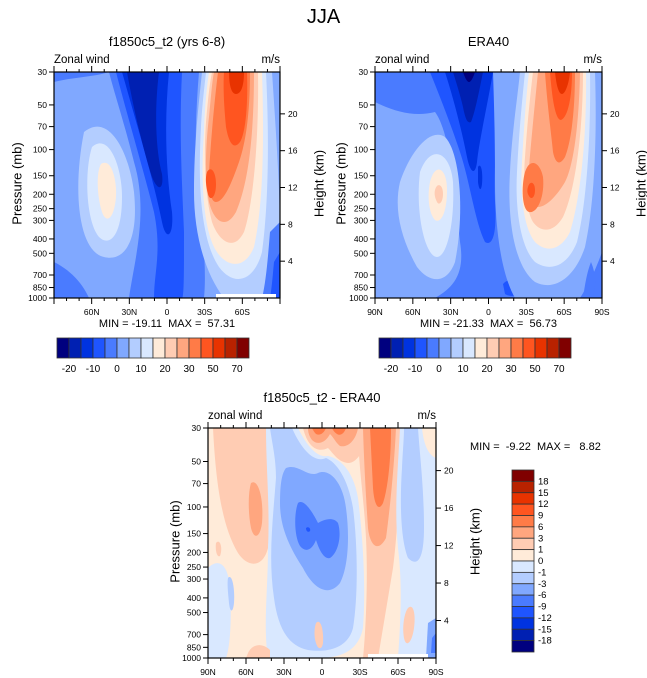 Image resolution: width=647 pixels, height=678 pixels. I want to click on colorbar-label: -1, so click(542, 572).